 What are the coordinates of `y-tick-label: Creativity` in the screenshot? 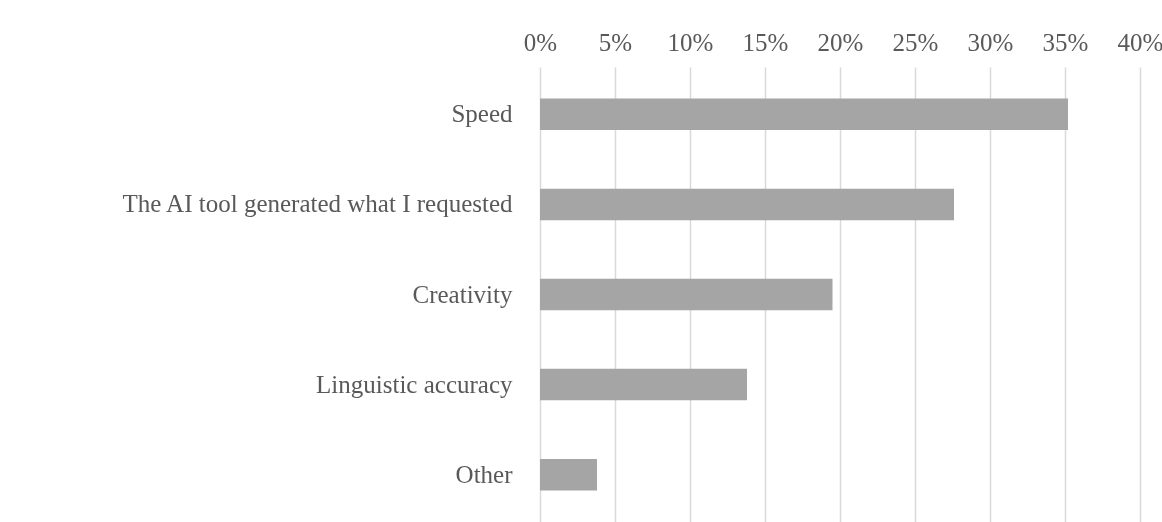 It's located at (462, 294).